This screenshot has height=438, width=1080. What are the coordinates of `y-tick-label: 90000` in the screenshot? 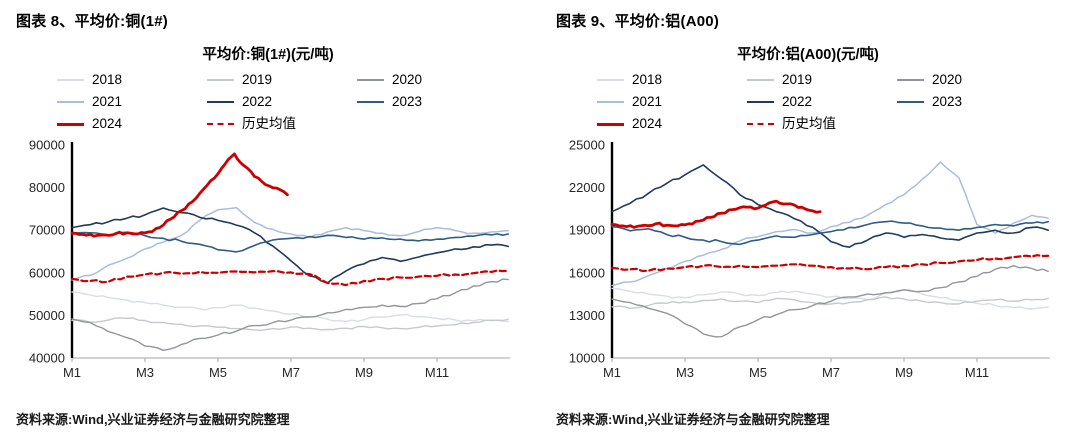 It's located at (47, 145).